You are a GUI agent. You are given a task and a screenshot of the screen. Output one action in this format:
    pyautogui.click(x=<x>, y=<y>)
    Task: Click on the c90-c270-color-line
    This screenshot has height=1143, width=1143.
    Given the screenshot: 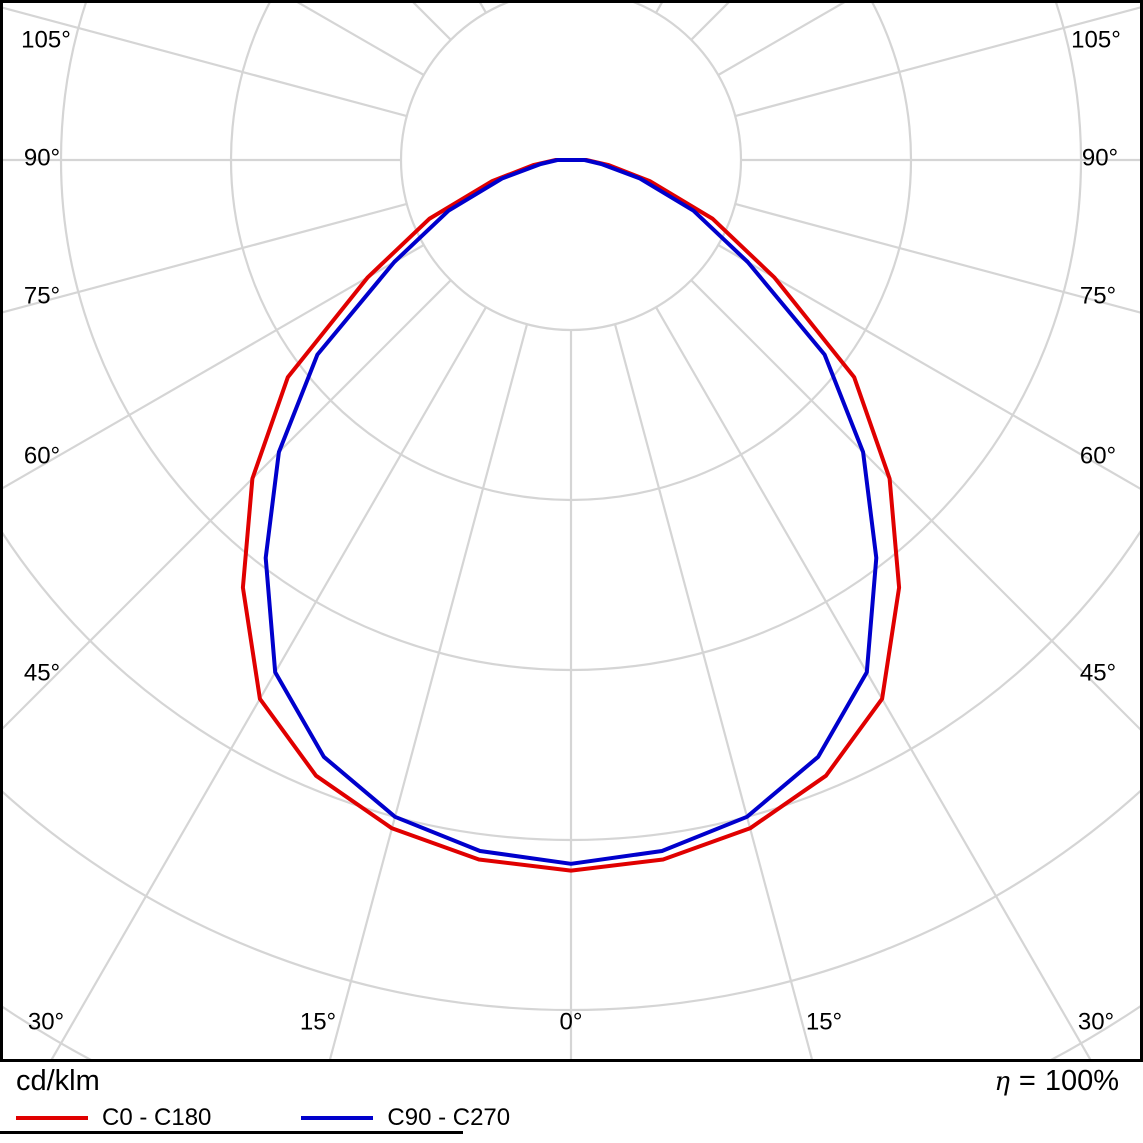 What is the action you would take?
    pyautogui.click(x=337, y=1118)
    